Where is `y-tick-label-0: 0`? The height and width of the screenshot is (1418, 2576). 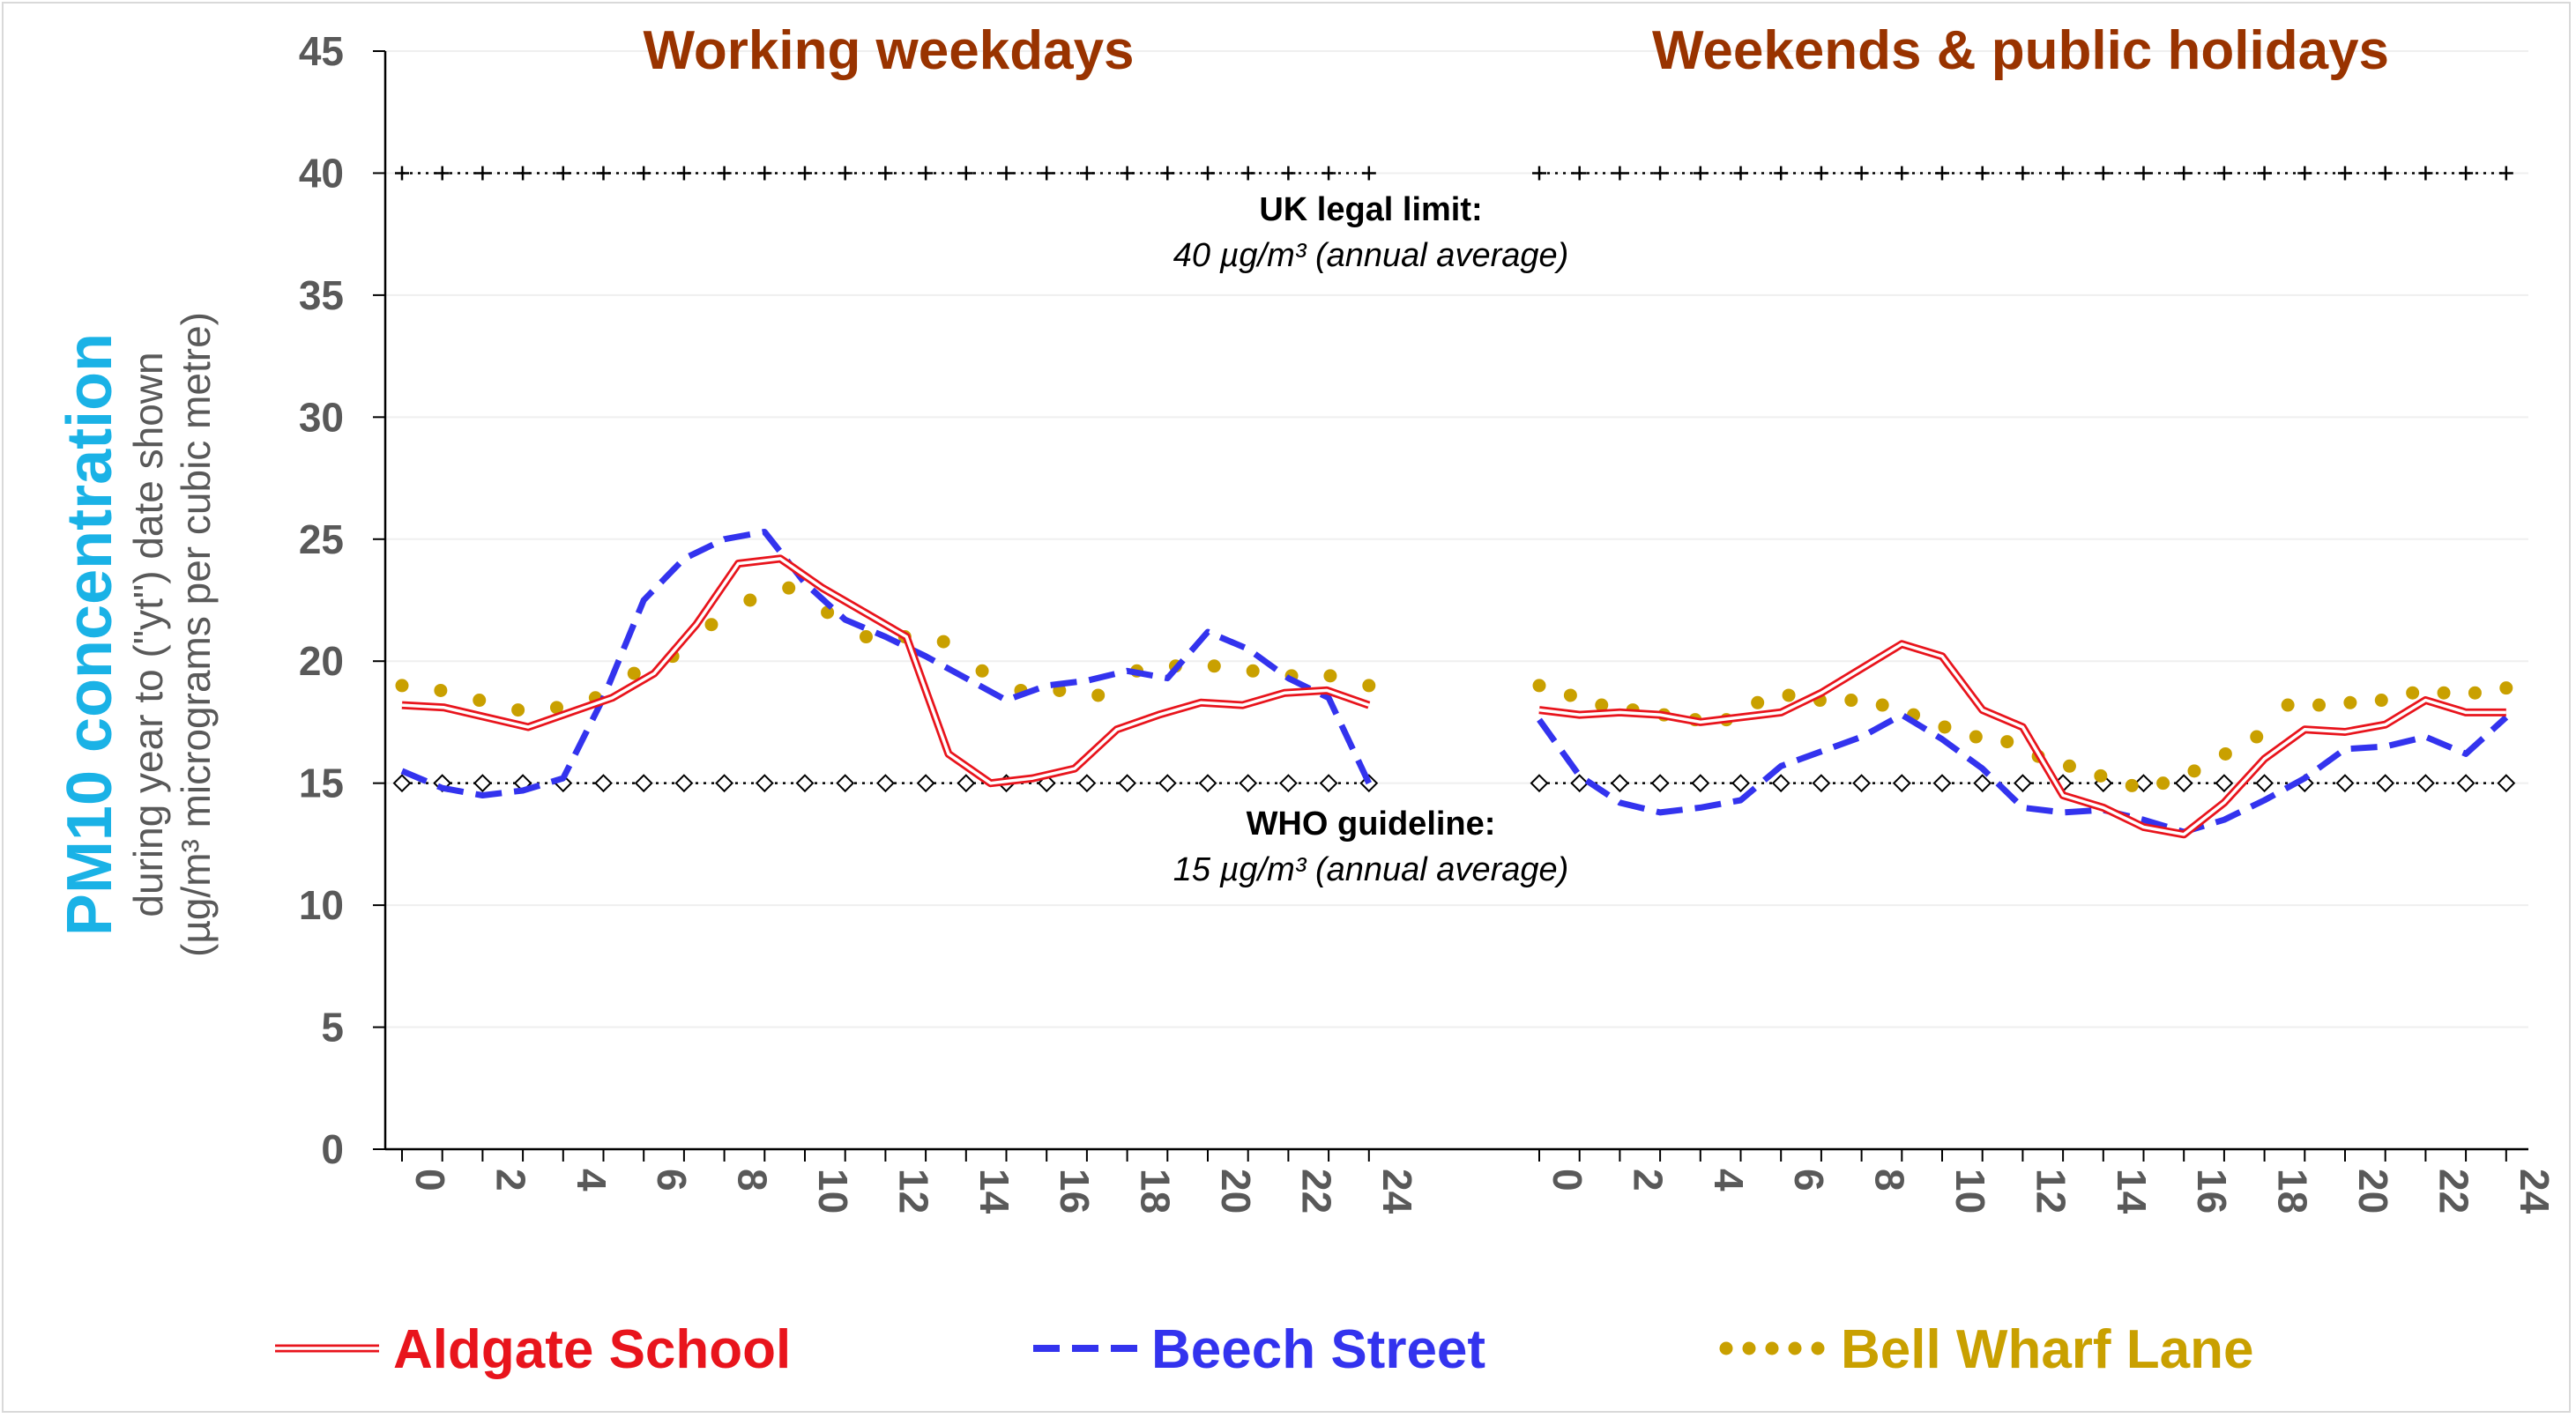
y-tick-label-0: 0 is located at coordinates (333, 1149).